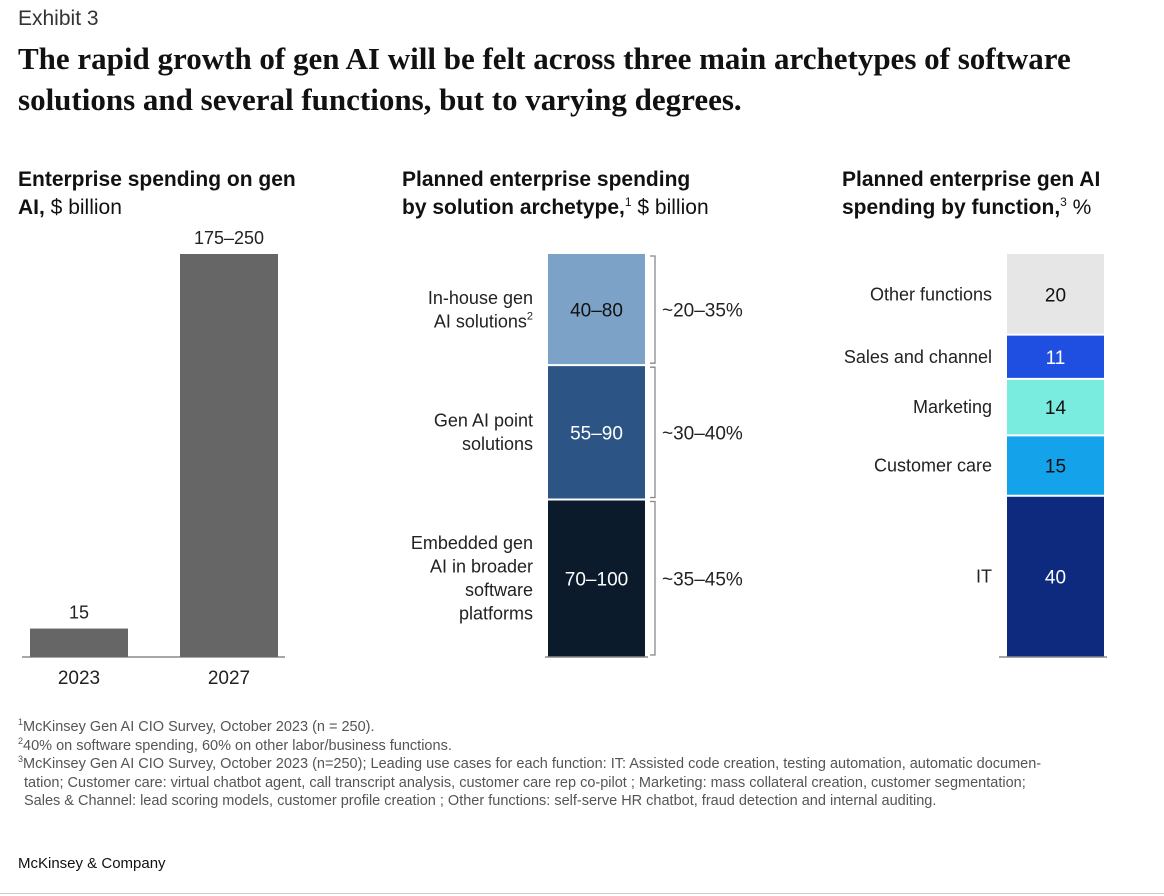 The image size is (1164, 896). I want to click on segment-category-label: solutions, so click(497, 444).